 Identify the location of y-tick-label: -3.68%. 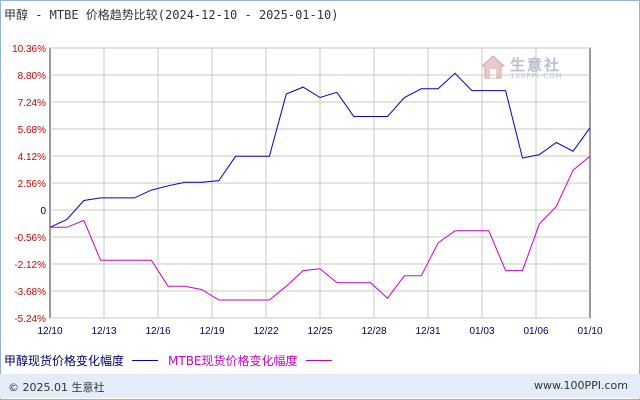
(30, 292).